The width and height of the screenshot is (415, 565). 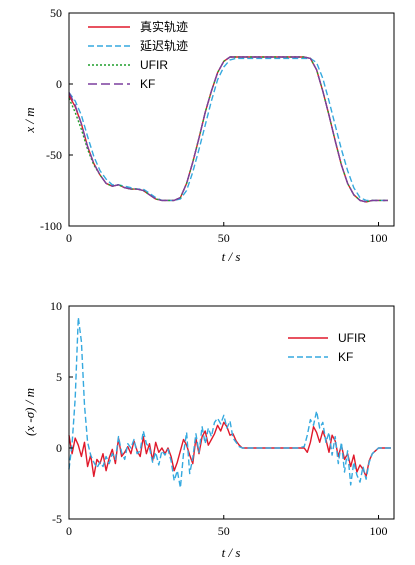 What do you see at coordinates (59, 377) in the screenshot?
I see `y-tick-label: 5` at bounding box center [59, 377].